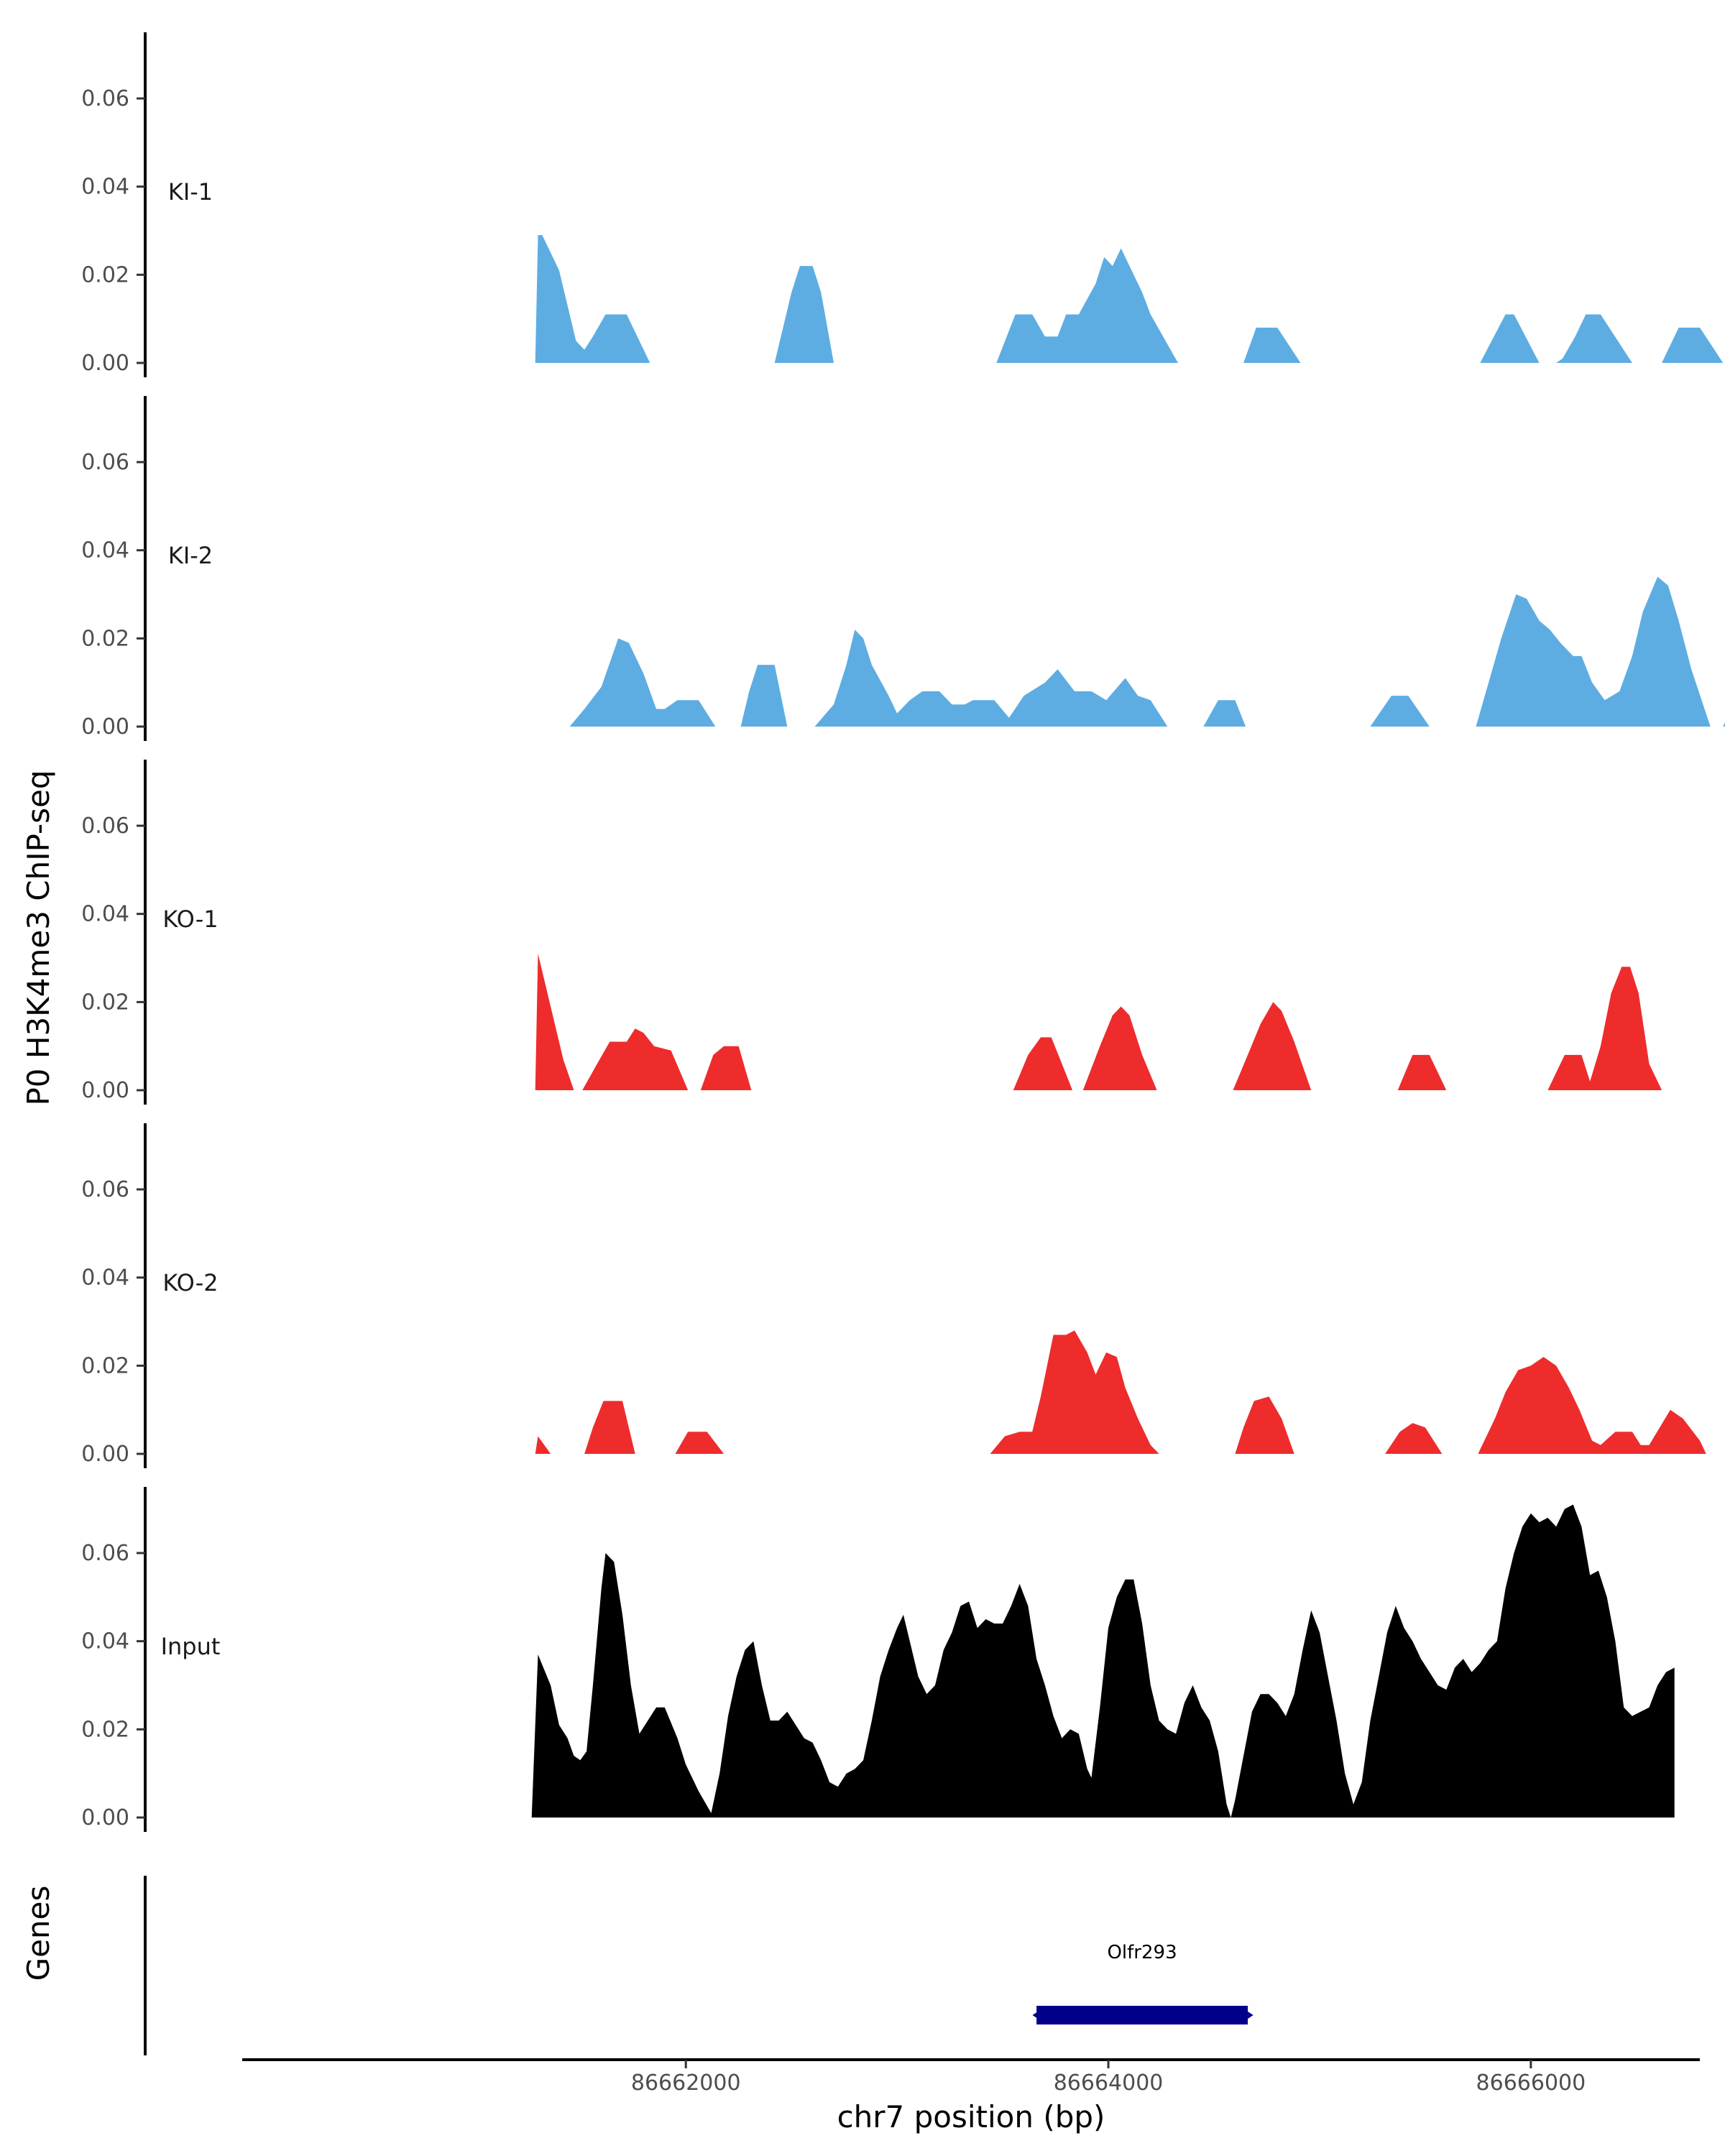 This screenshot has height=2156, width=1725. Describe the element at coordinates (1142, 2015) in the screenshot. I see `gene-body` at that location.